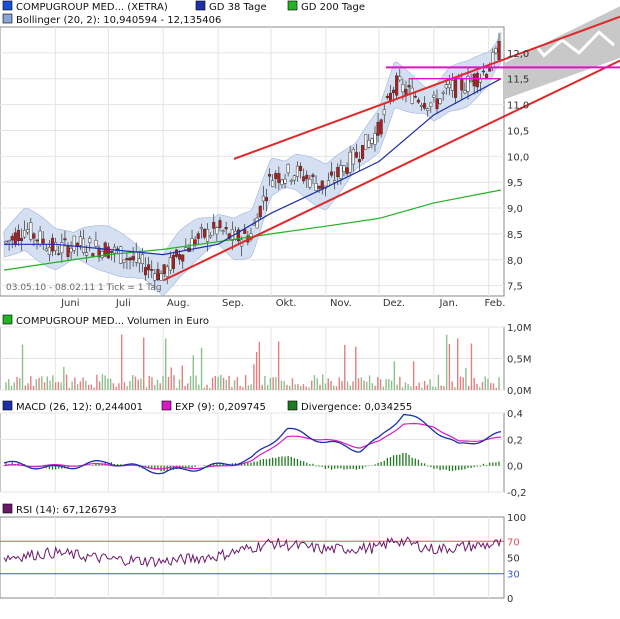  What do you see at coordinates (516, 518) in the screenshot?
I see `y-tick-label: 100` at bounding box center [516, 518].